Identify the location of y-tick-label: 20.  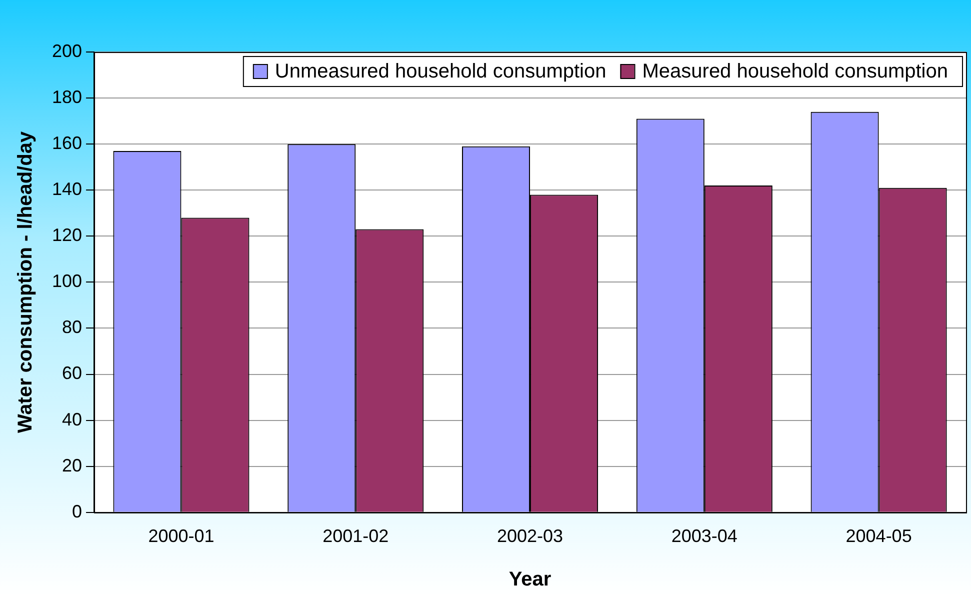
(72, 465).